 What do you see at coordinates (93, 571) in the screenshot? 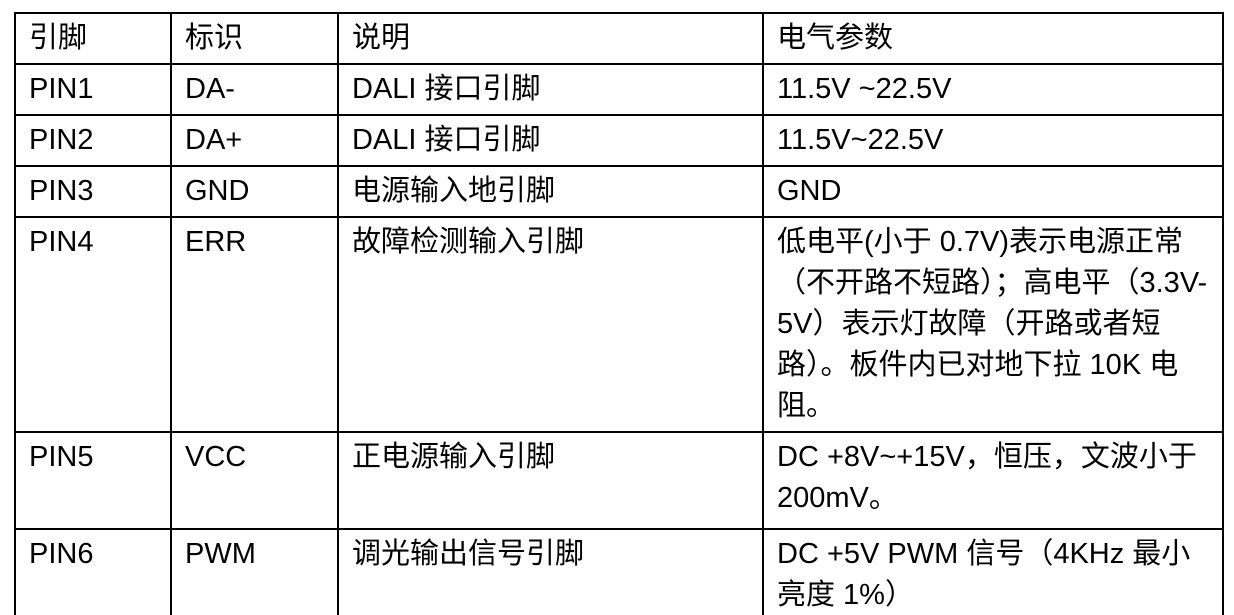
I see `cell-pin: PIN6` at bounding box center [93, 571].